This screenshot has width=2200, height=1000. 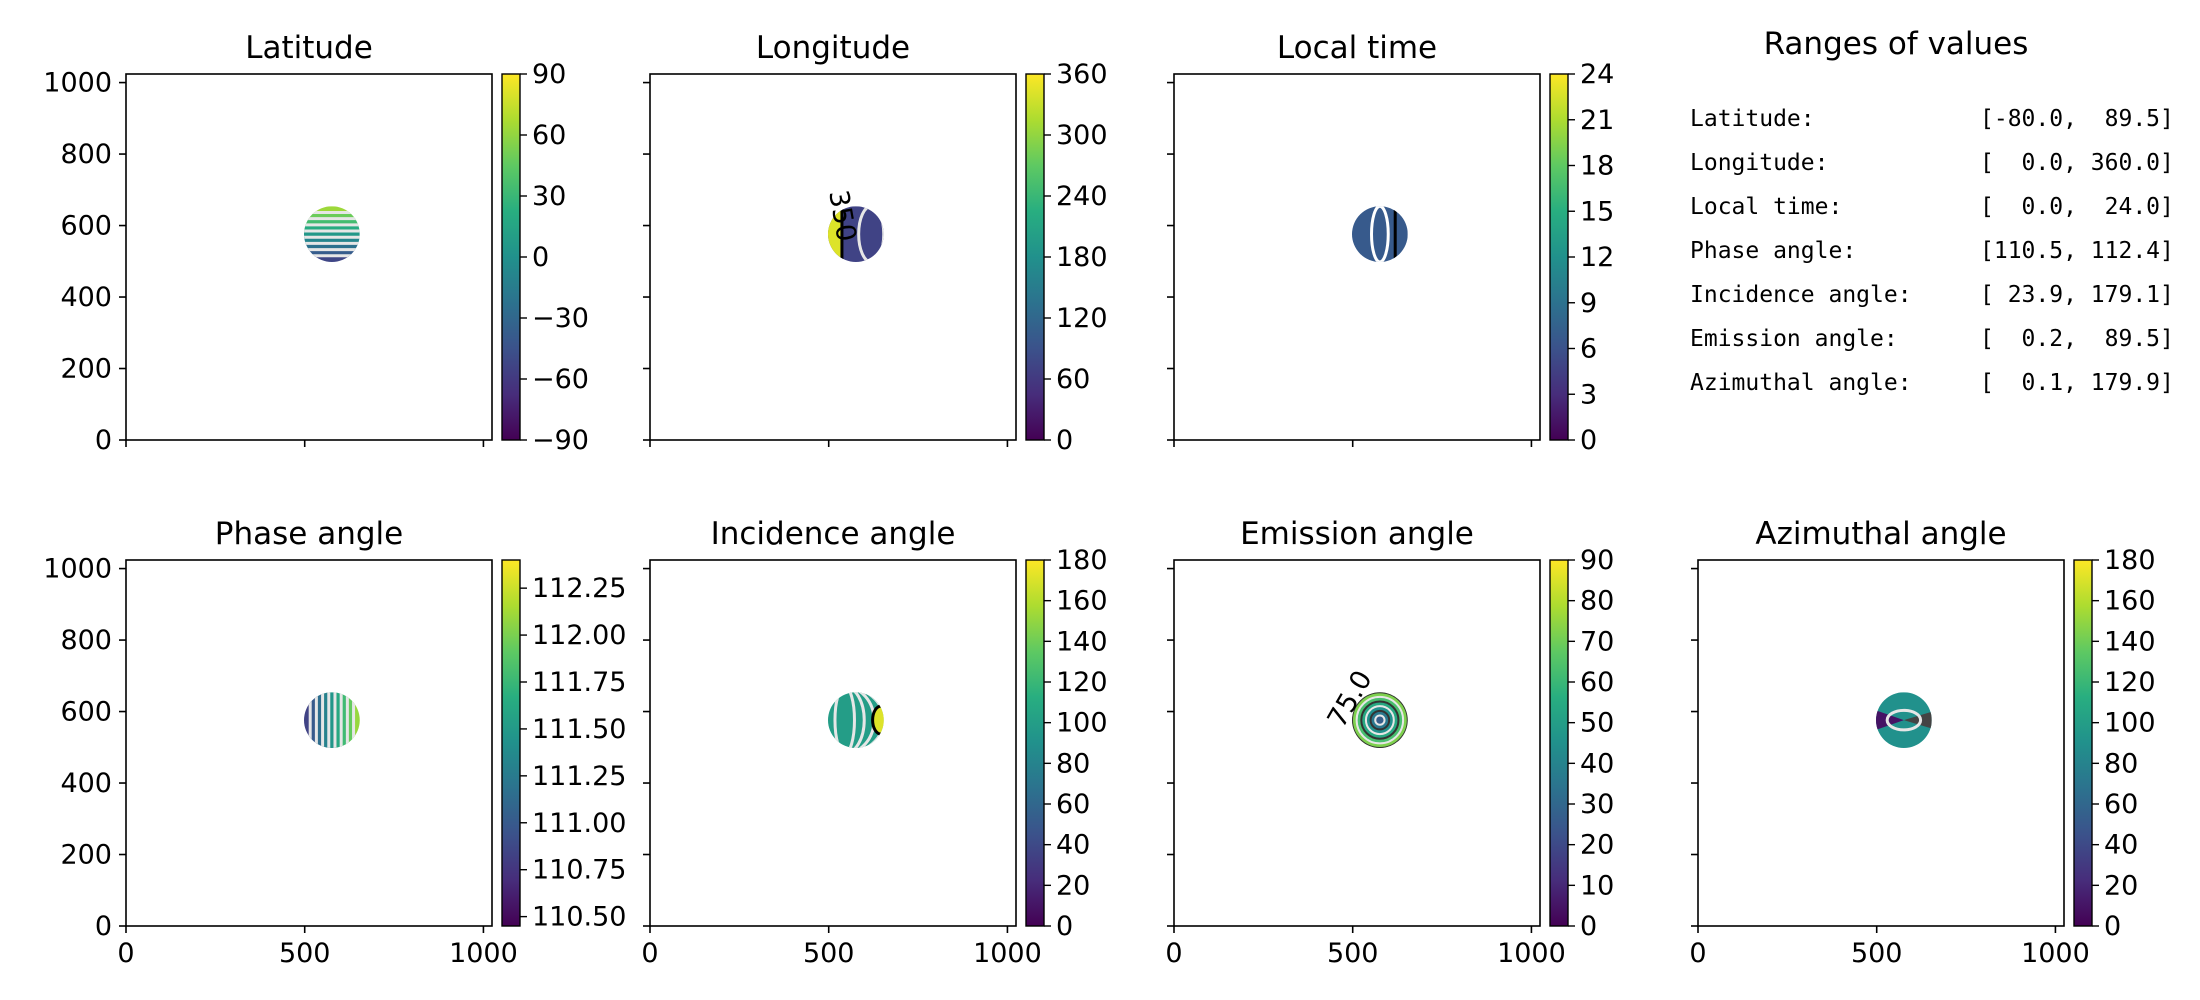 I want to click on colorbar-tick-label: 6, so click(x=1588, y=349).